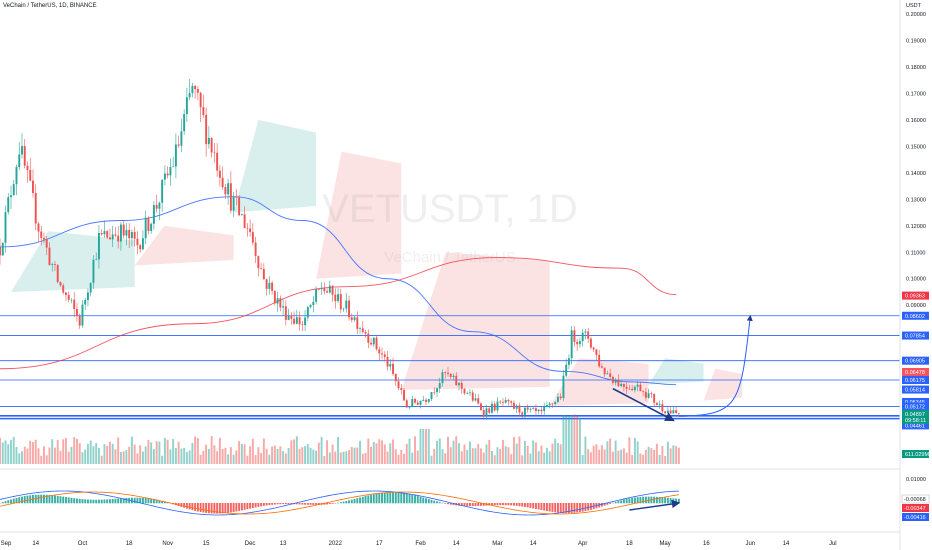 This screenshot has height=550, width=932. Describe the element at coordinates (915, 337) in the screenshot. I see `price-tag-label: 0.07854` at that location.